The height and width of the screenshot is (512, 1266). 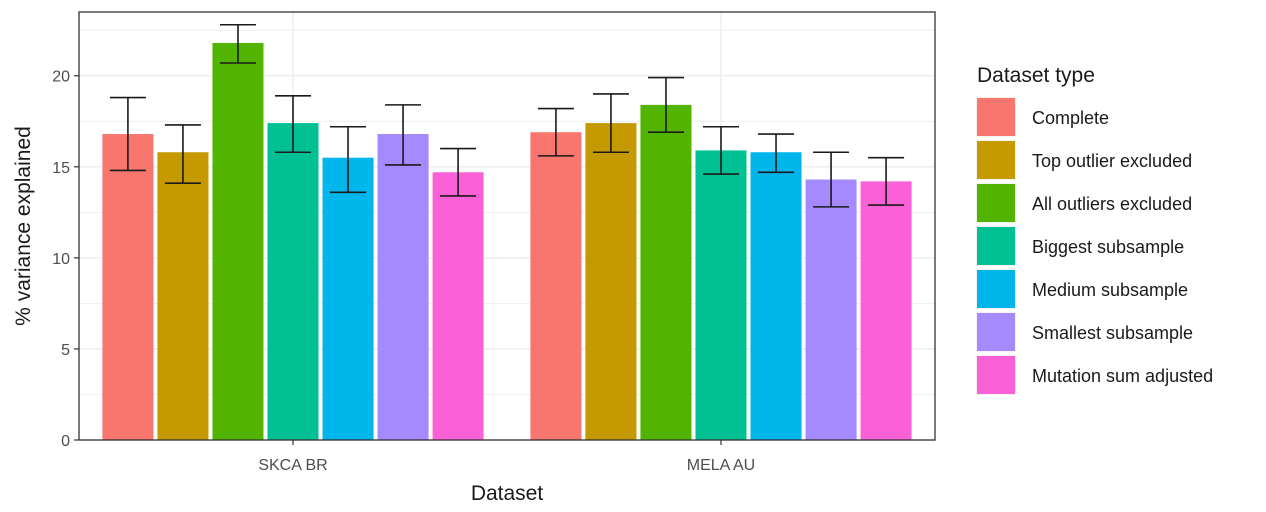 I want to click on legend-label: Top outlier excluded, so click(x=1112, y=161).